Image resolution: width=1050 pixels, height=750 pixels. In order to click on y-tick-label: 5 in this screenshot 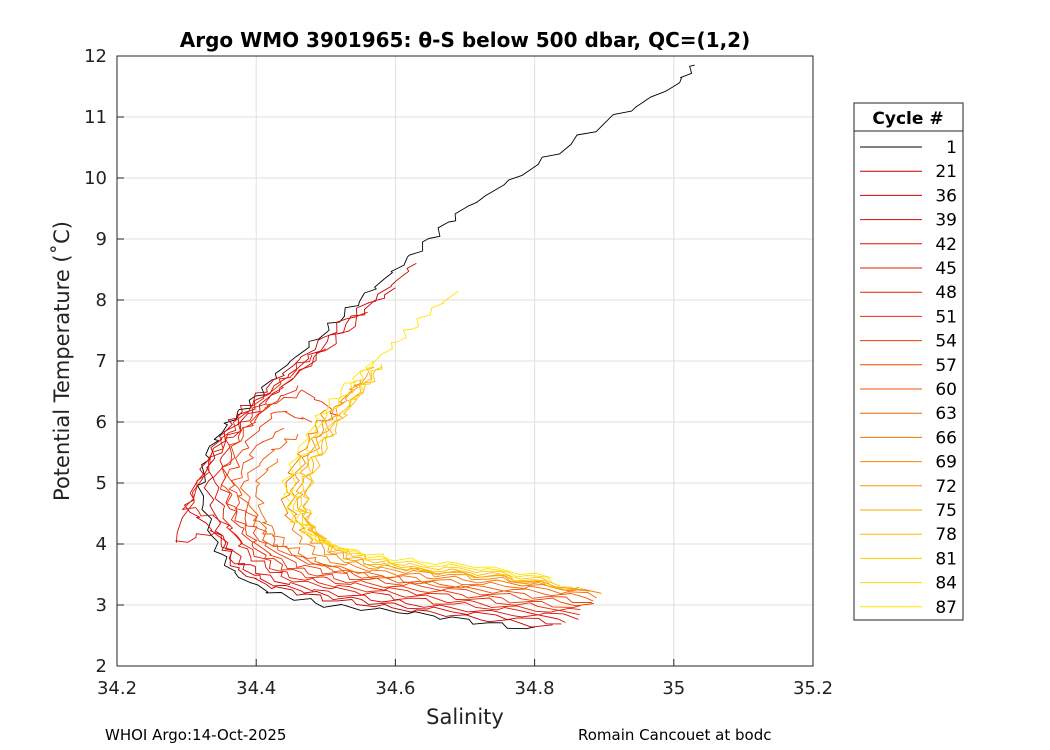, I will do `click(101, 483)`.